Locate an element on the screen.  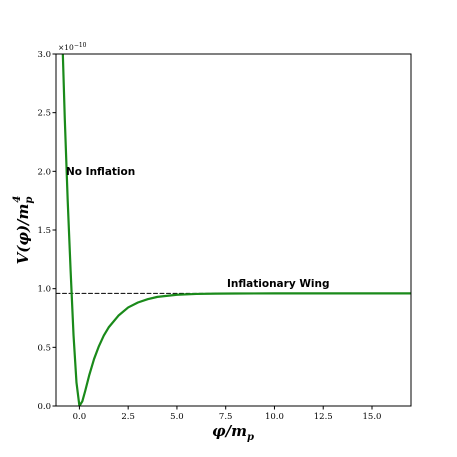
x-tick-label: 5.0 is located at coordinates (177, 417).